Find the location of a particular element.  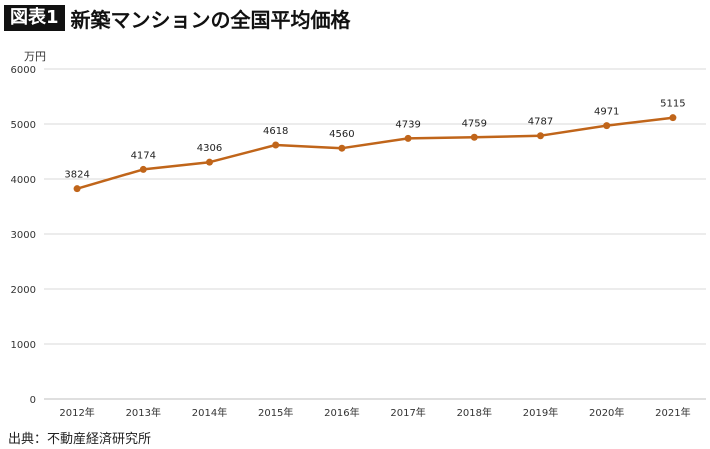

data-label: 4971 is located at coordinates (606, 112).